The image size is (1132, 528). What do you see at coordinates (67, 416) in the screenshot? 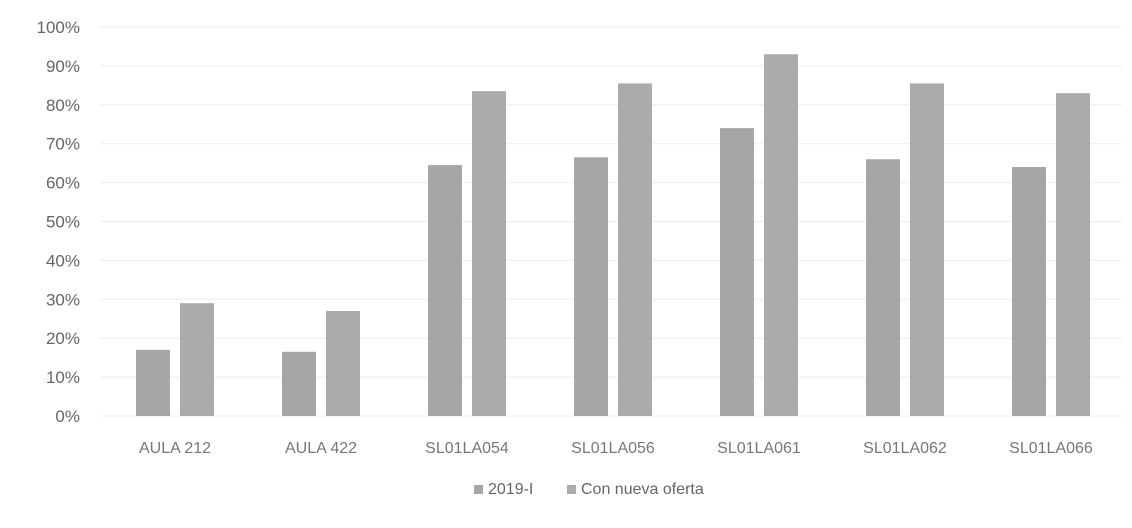
I see `y-tick-label: 0%` at bounding box center [67, 416].